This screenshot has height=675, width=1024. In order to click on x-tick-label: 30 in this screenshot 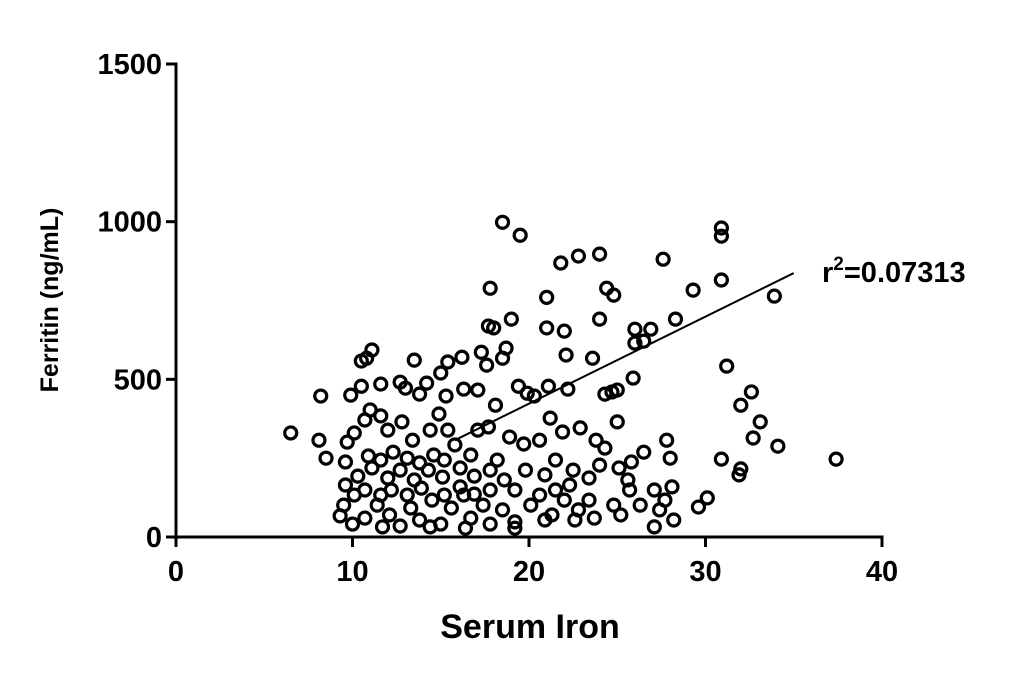, I will do `click(705, 572)`.